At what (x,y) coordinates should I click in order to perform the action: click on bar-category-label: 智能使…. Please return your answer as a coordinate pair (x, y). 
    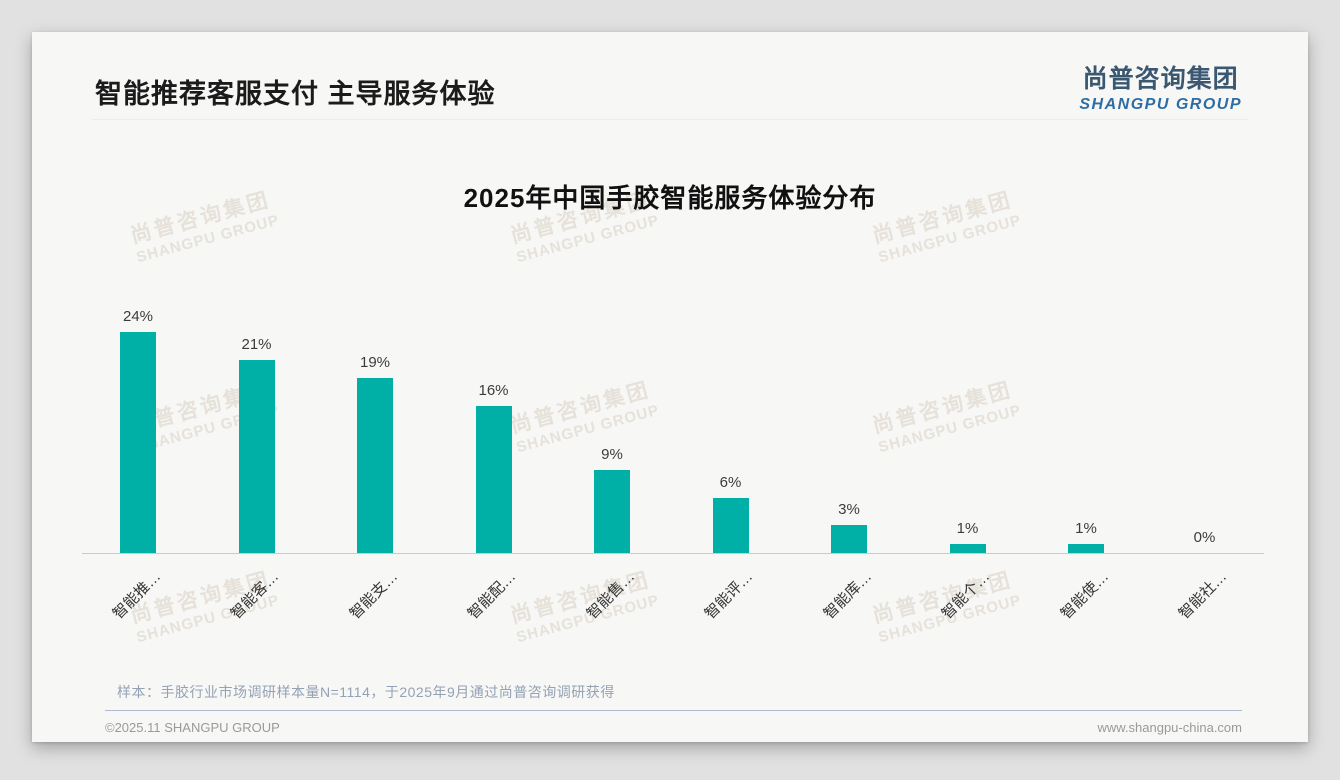
    Looking at the image, I should click on (1085, 595).